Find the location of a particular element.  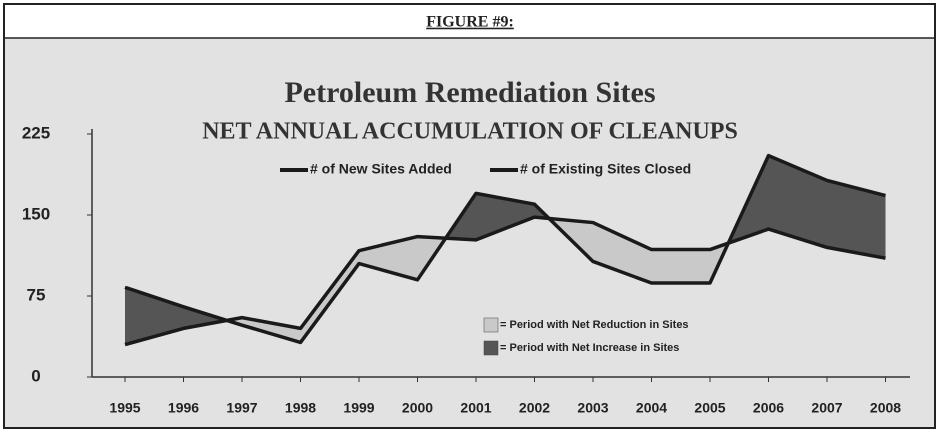

x-tick-label: 2005 is located at coordinates (709, 408).